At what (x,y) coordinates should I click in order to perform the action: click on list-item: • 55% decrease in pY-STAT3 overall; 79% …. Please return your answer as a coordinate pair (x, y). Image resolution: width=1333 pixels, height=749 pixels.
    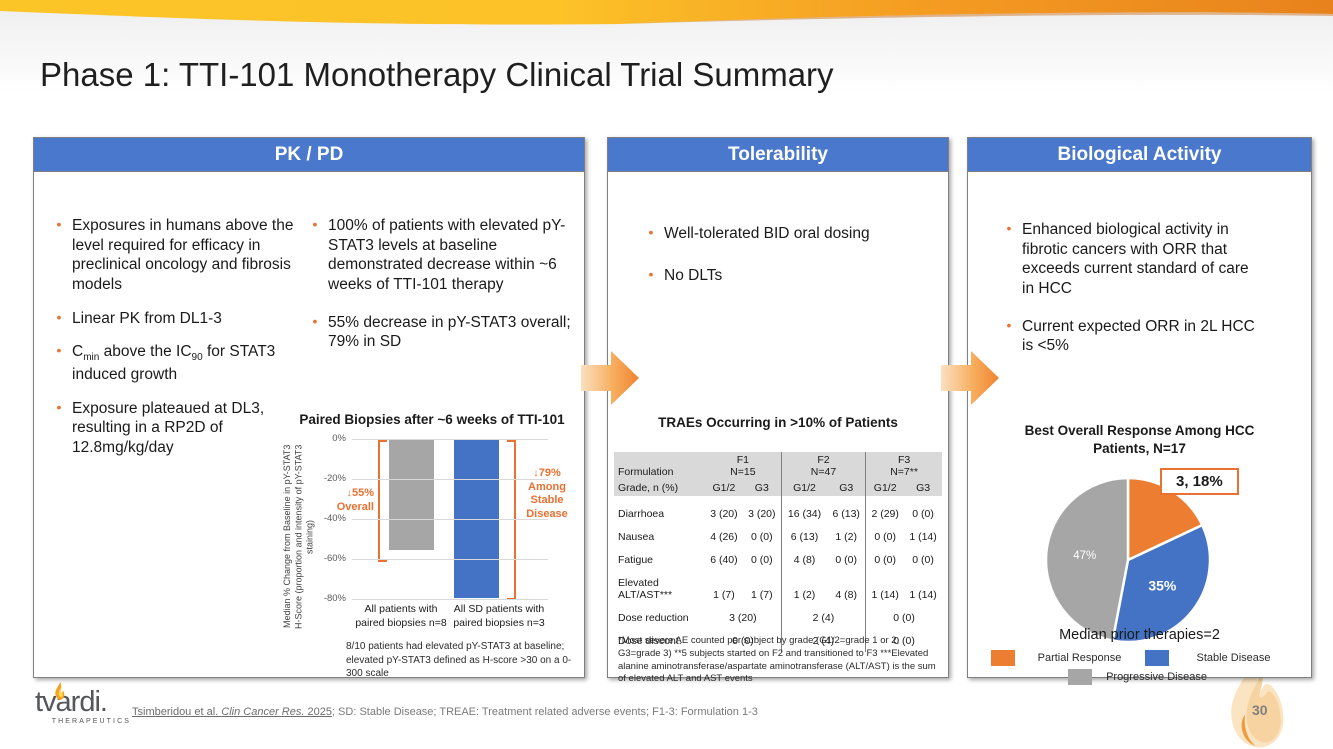
    Looking at the image, I should click on (440, 332).